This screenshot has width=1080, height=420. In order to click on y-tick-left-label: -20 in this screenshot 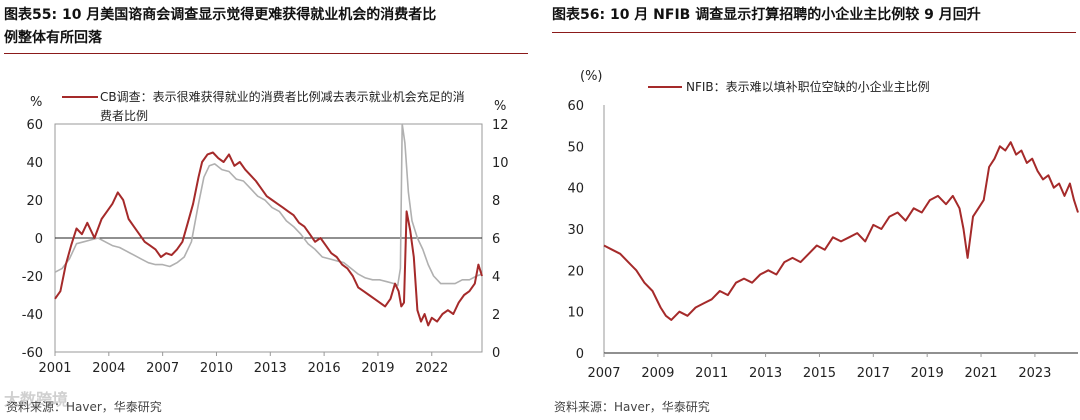, I will do `click(32, 277)`.